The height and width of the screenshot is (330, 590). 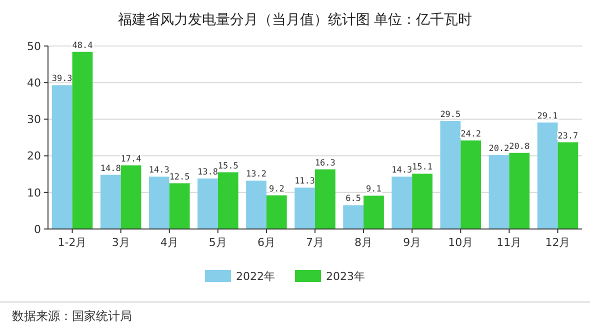 I want to click on data-label: 48.4, so click(x=82, y=45).